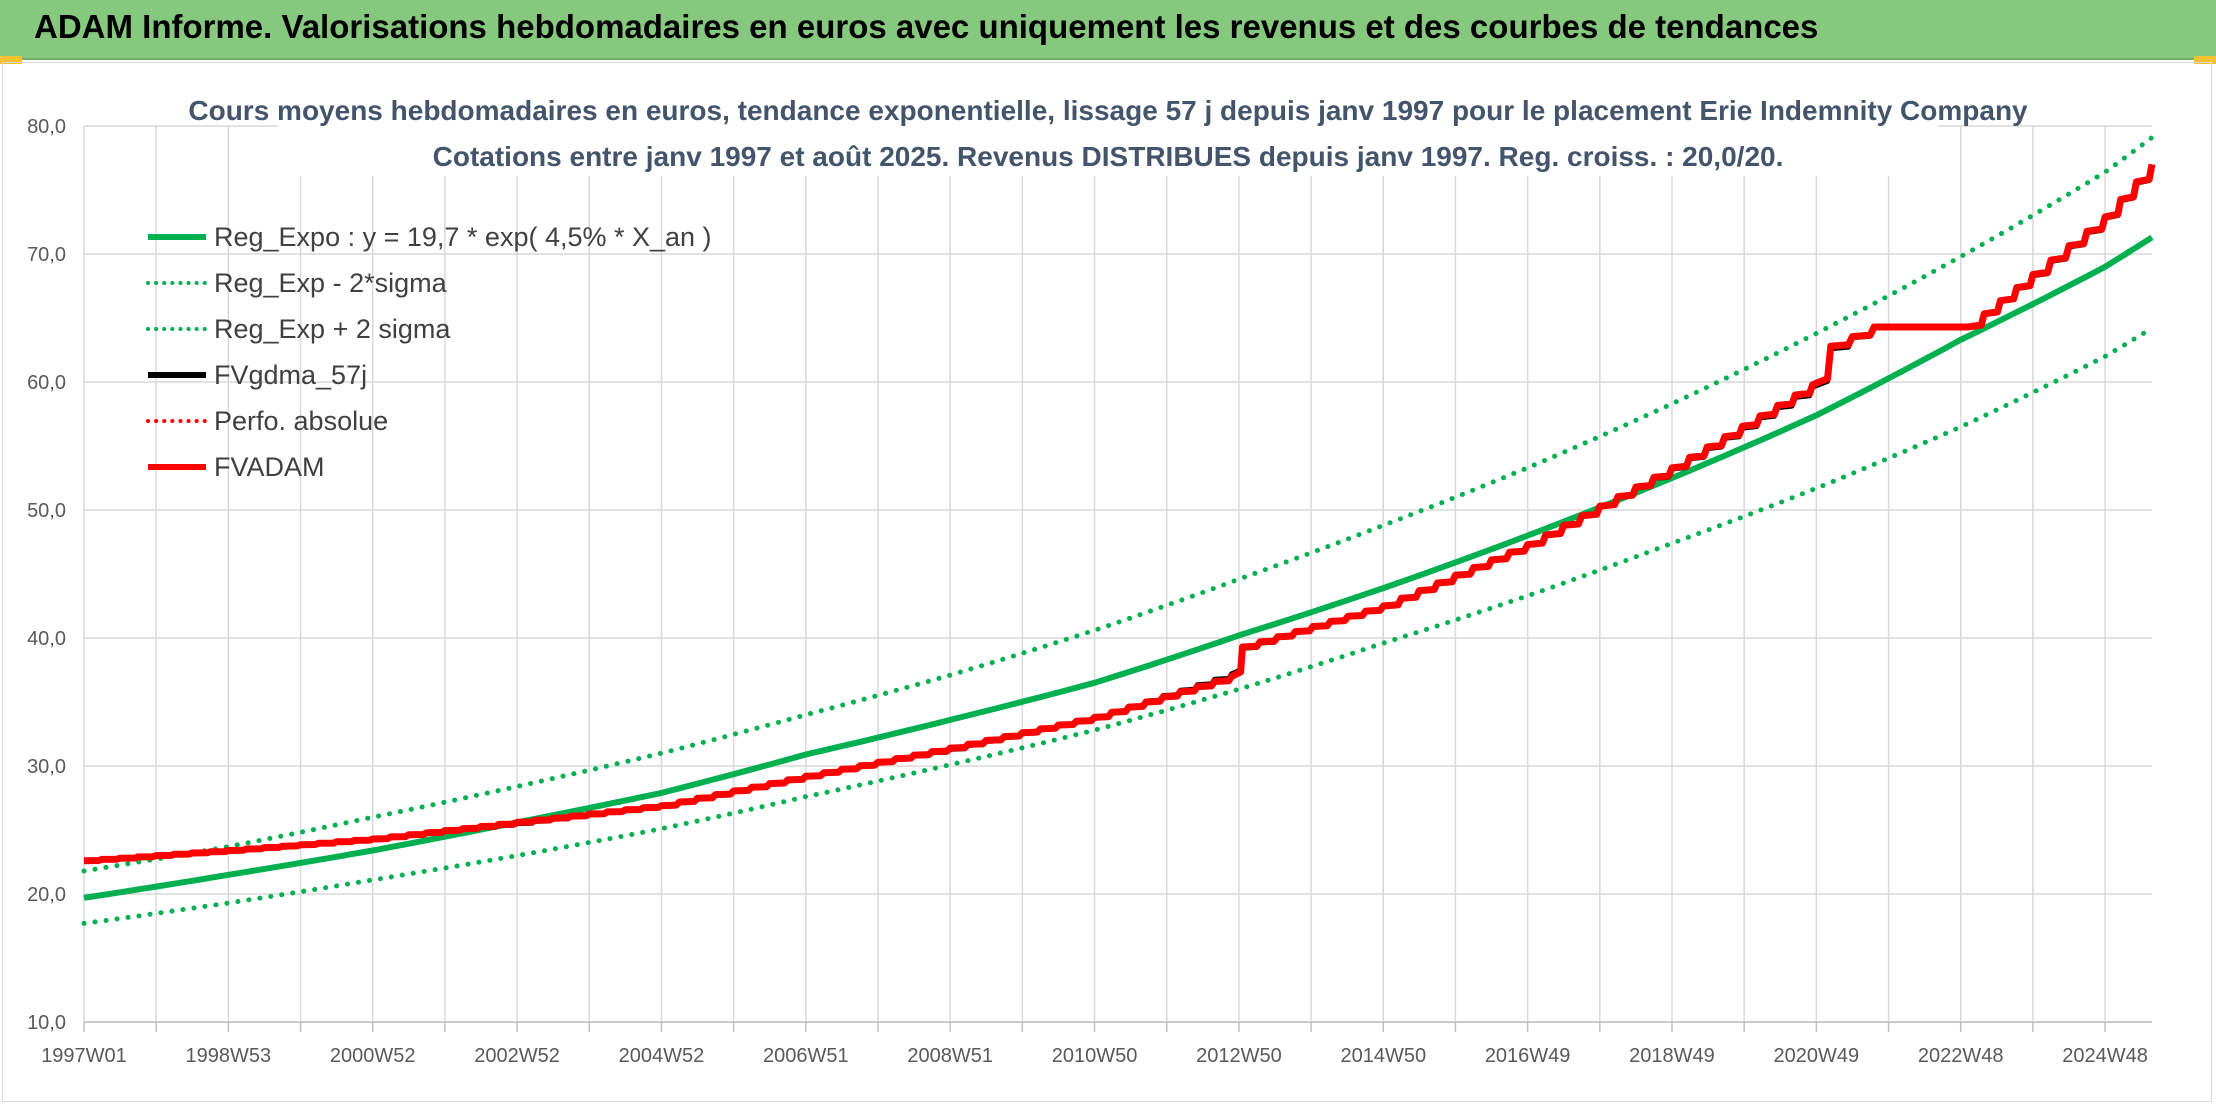  I want to click on x-tick-label: 2012W50, so click(1239, 1056).